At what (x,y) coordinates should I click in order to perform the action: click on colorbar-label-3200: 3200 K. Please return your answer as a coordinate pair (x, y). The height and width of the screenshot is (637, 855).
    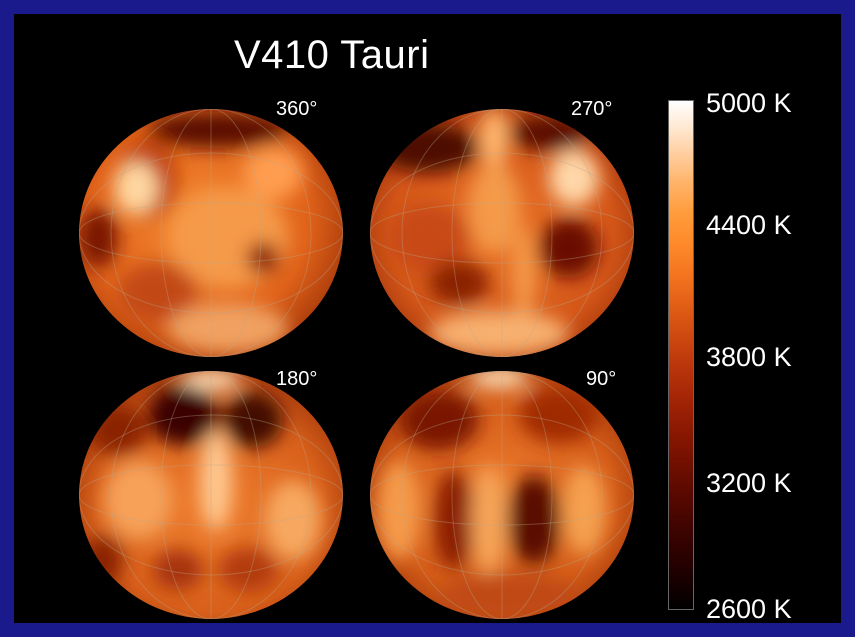
    Looking at the image, I should click on (749, 483).